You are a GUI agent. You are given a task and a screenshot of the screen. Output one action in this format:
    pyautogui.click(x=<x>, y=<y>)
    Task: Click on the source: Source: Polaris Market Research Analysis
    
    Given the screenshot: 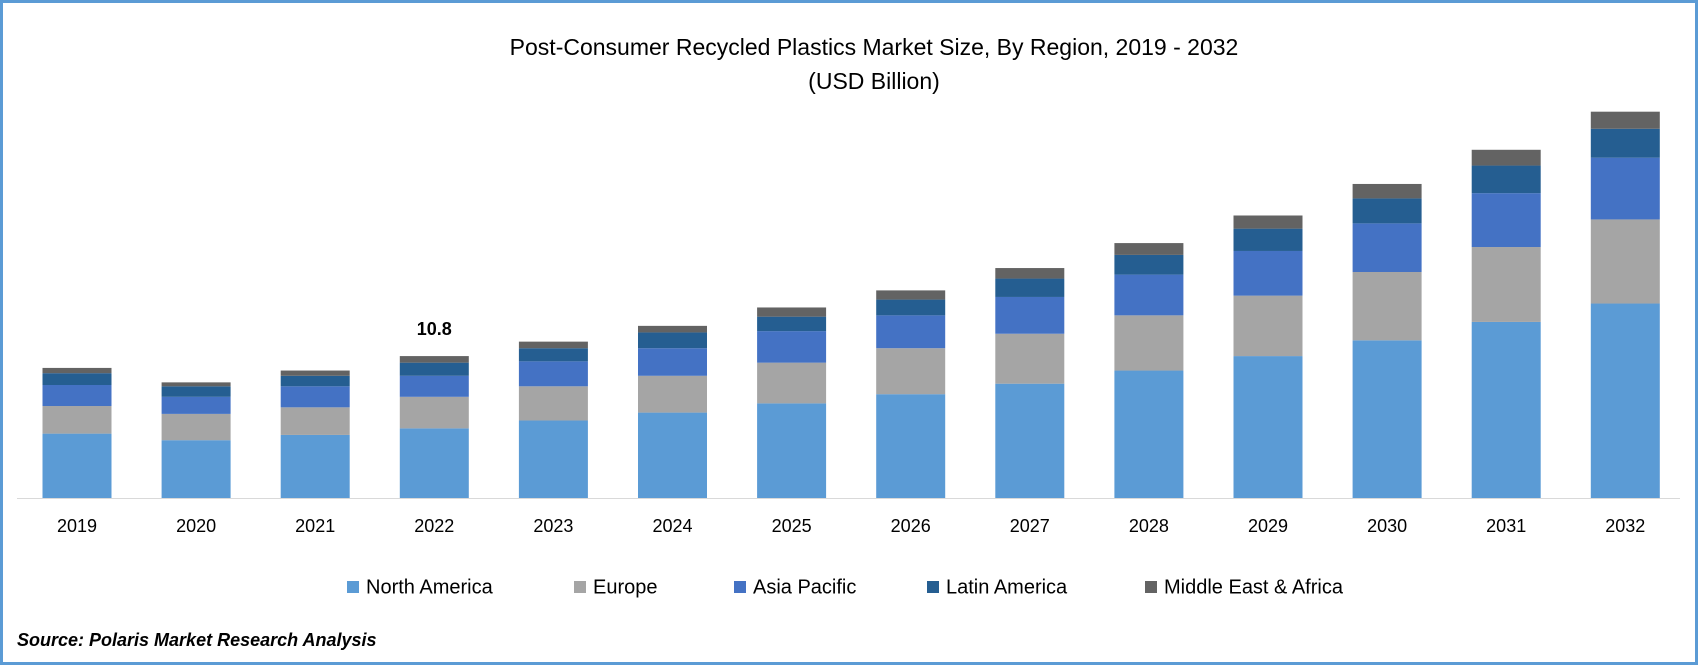 What is the action you would take?
    pyautogui.click(x=197, y=640)
    